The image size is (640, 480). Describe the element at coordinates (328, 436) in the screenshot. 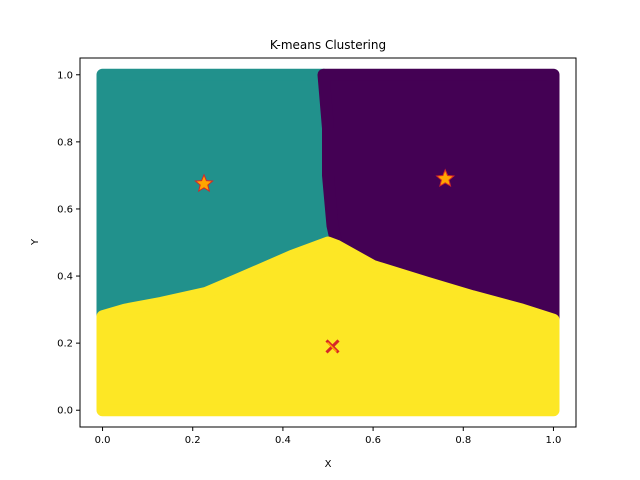

I see `x-axis-ticks: 0.0 0.2 0.4 0.6 0.8 1.0` at that location.